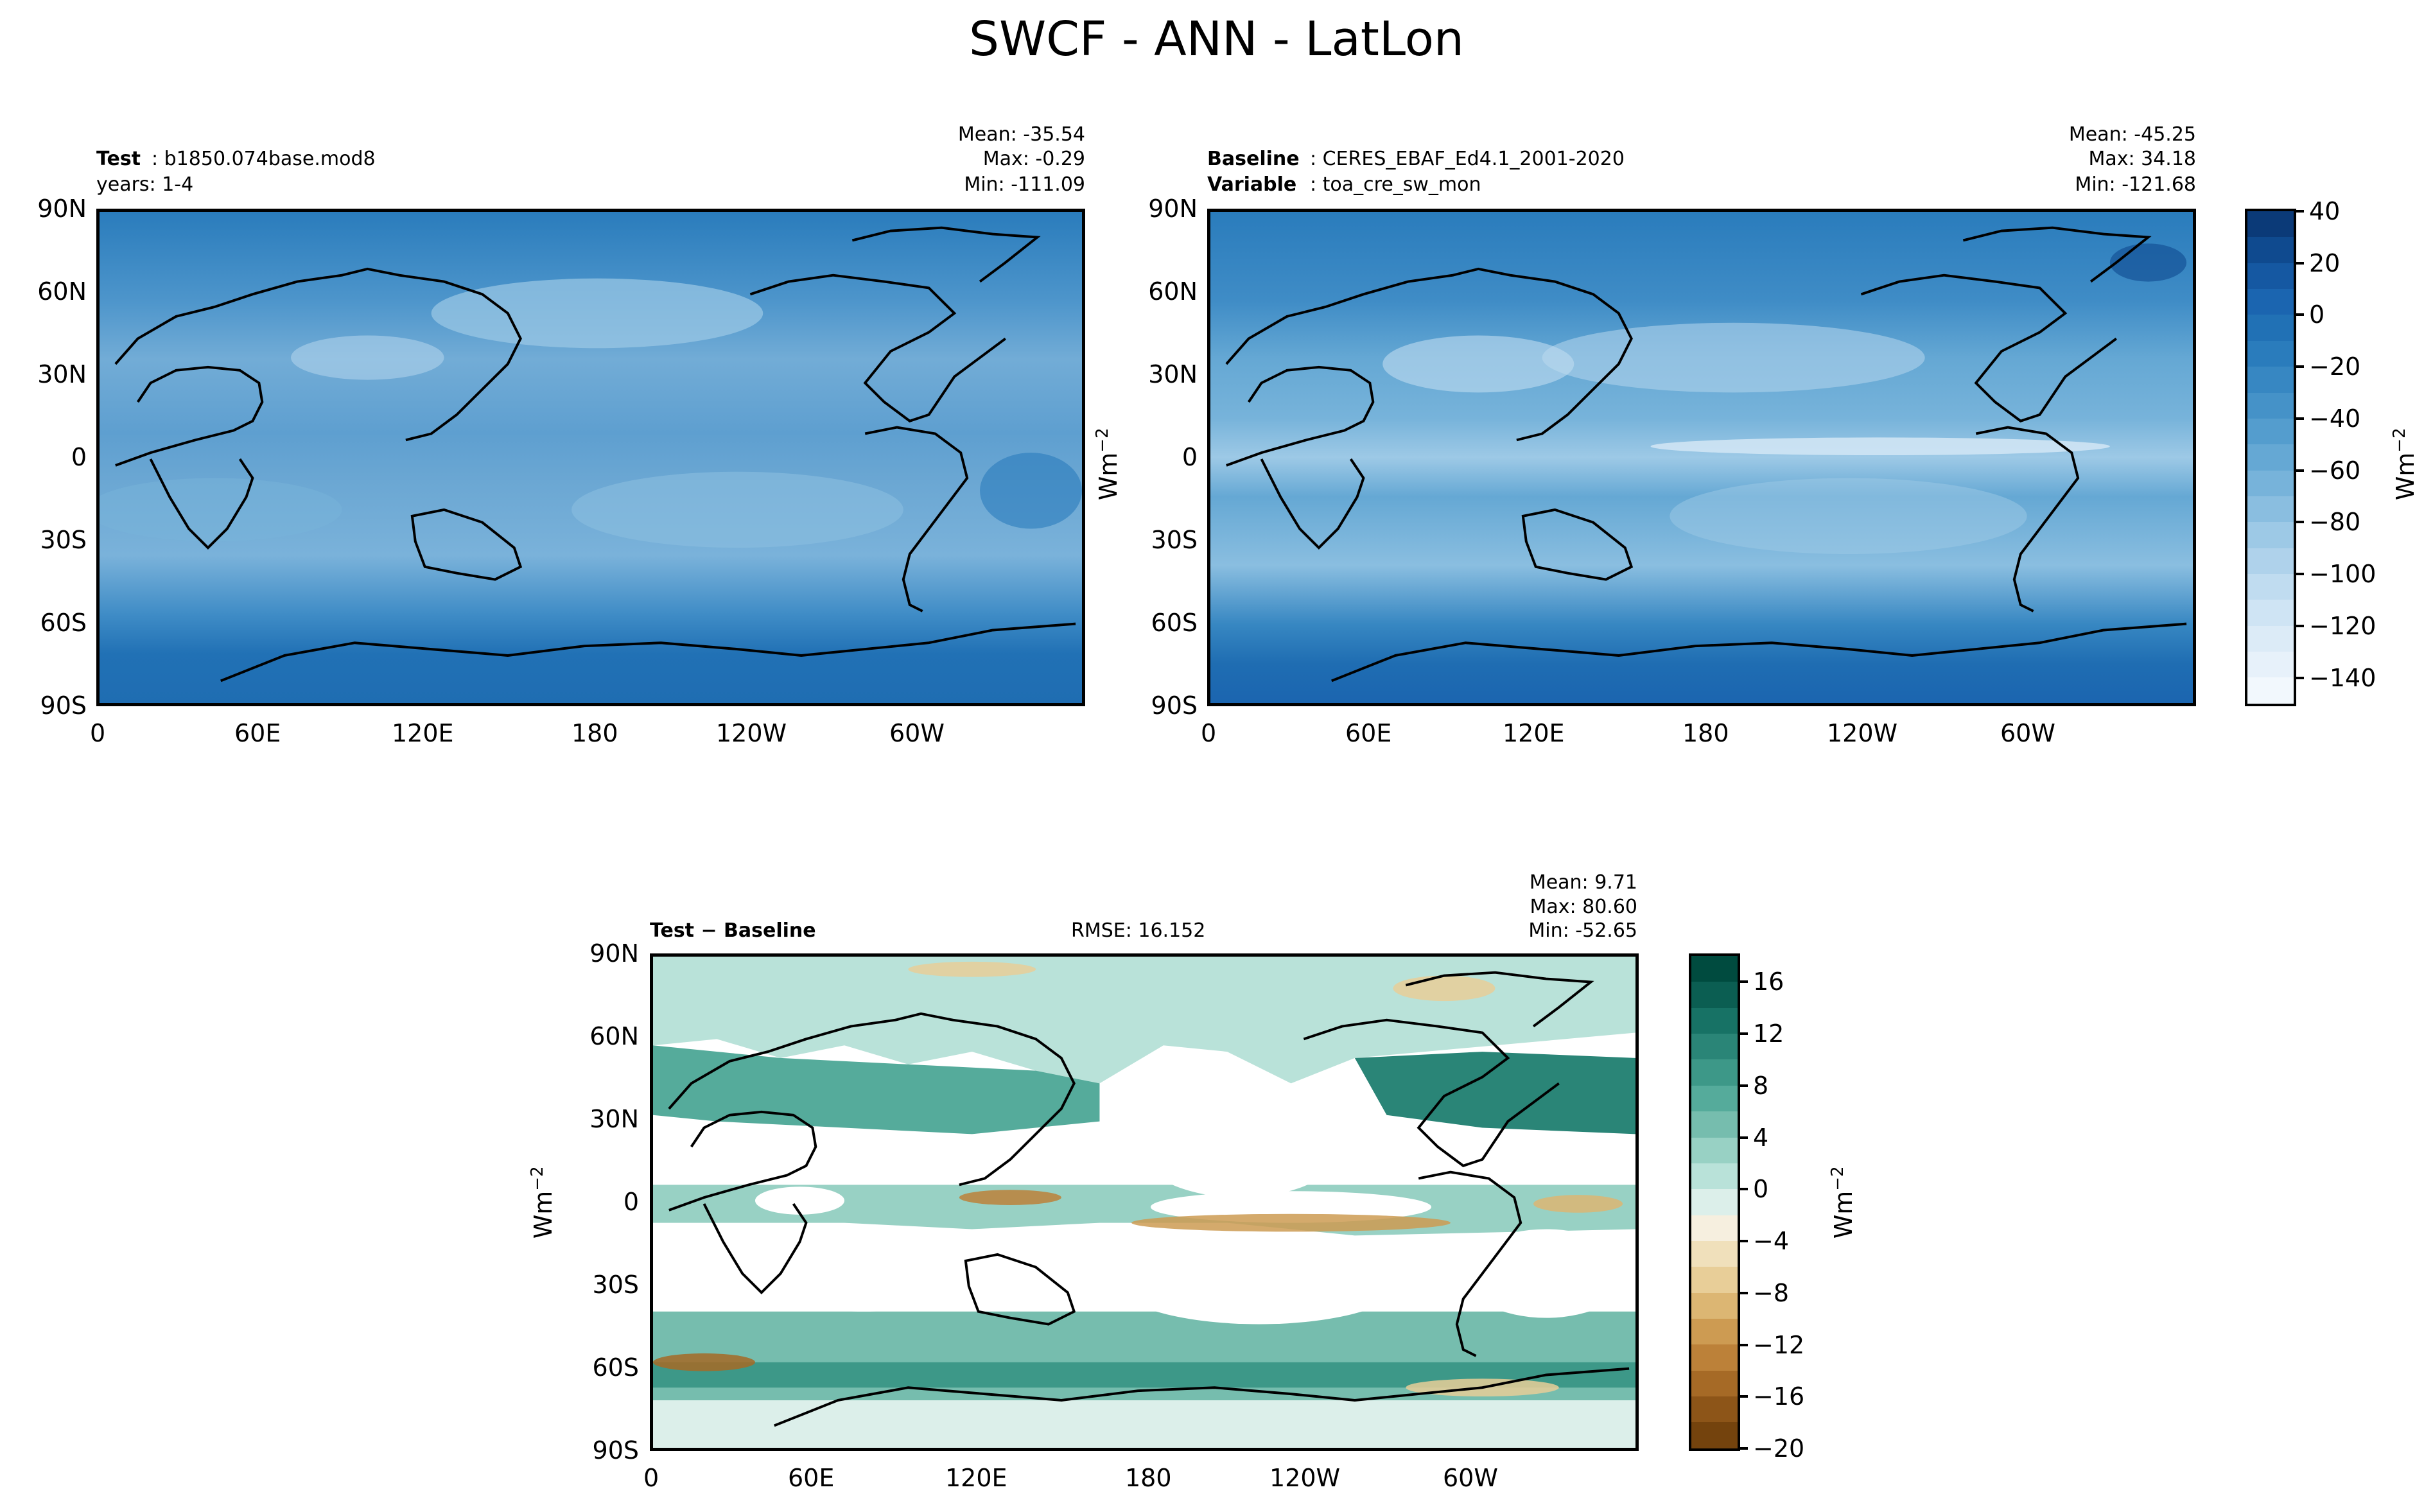 The height and width of the screenshot is (1512, 2433). Describe the element at coordinates (118, 159) in the screenshot. I see `test-label-bold: Test` at that location.